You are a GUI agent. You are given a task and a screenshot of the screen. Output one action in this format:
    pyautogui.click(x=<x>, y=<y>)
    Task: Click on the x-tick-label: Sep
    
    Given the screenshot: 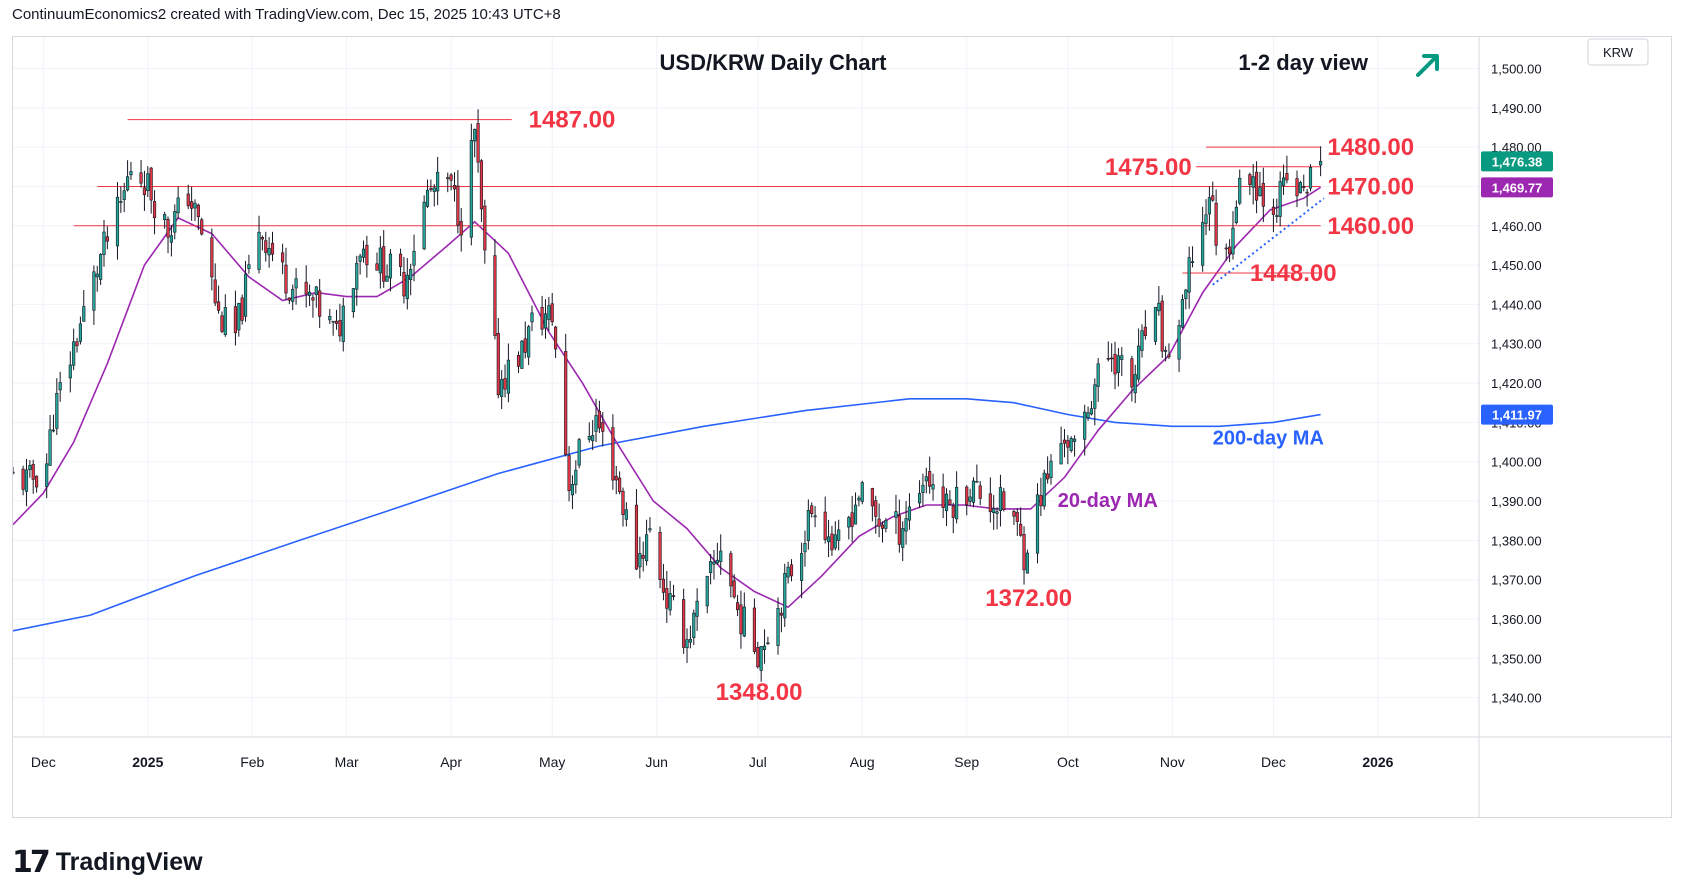 What is the action you would take?
    pyautogui.click(x=966, y=762)
    